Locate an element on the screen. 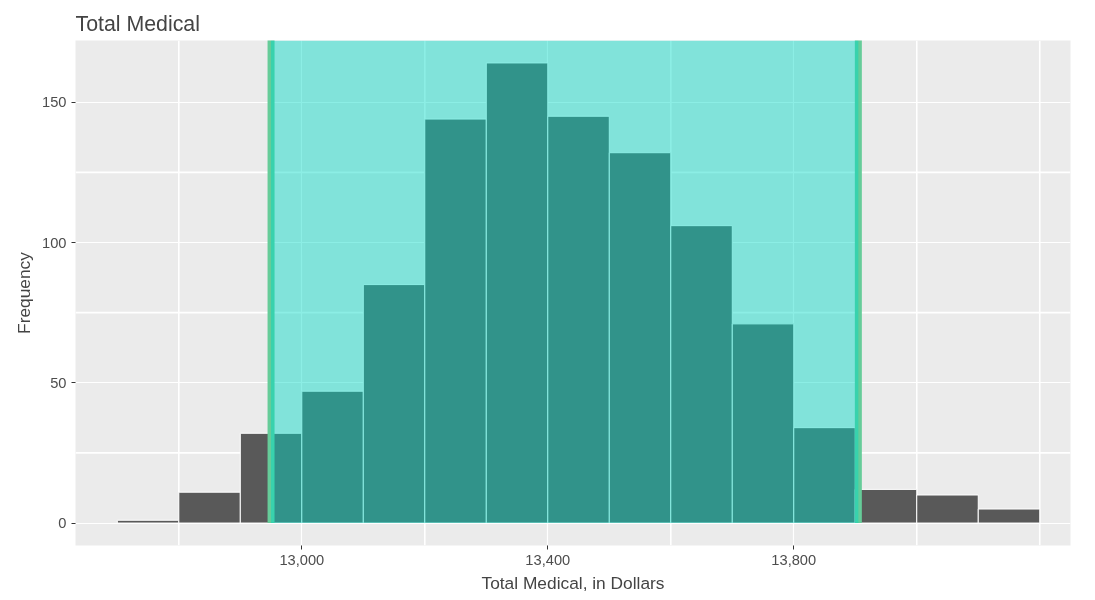  y-tick-label: 150 is located at coordinates (54, 102).